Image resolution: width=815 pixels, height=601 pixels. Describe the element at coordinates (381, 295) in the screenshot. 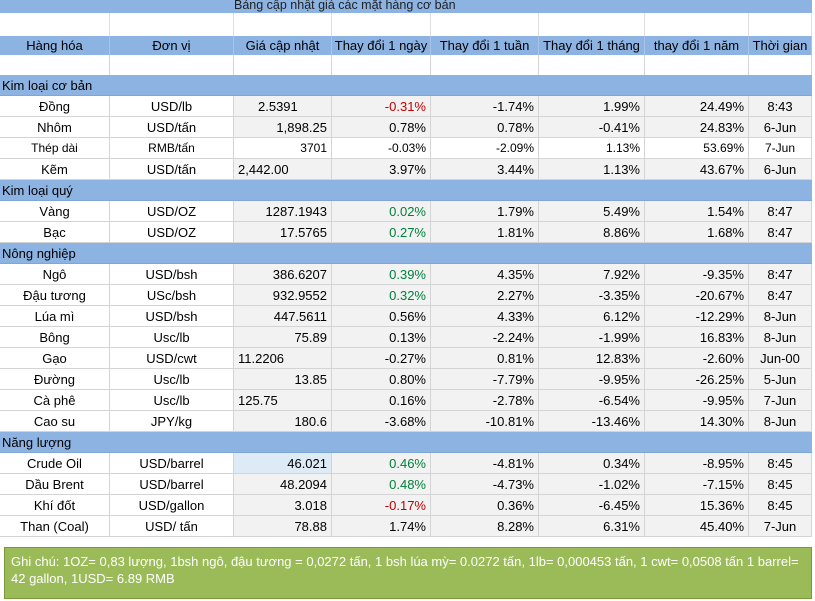

I see `change-day-cell: 0.32%` at that location.